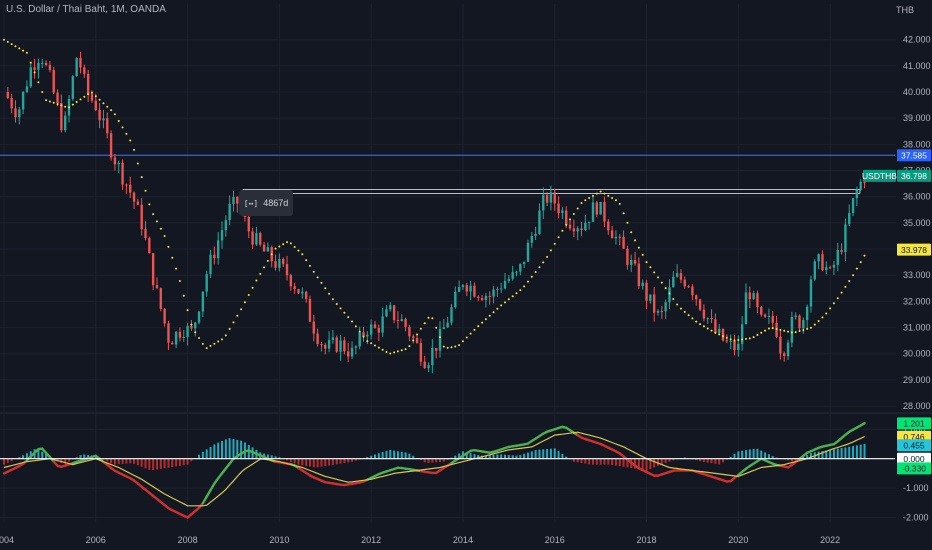  Describe the element at coordinates (647, 540) in the screenshot. I see `x-tick-label: 2018` at that location.